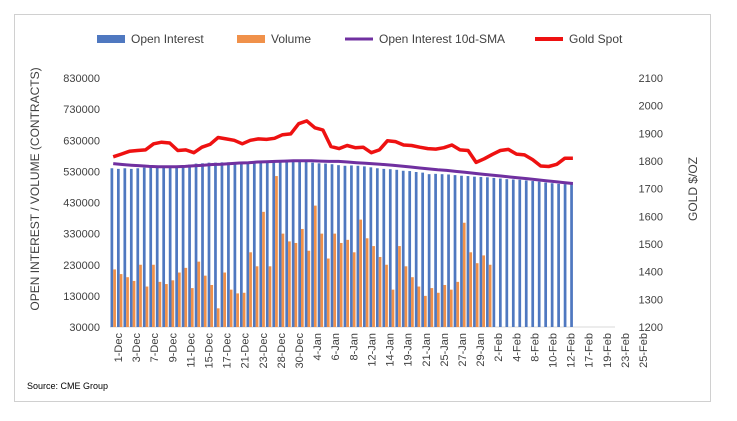 This screenshot has height=421, width=737. I want to click on legend-label: Open Interest, so click(167, 39).